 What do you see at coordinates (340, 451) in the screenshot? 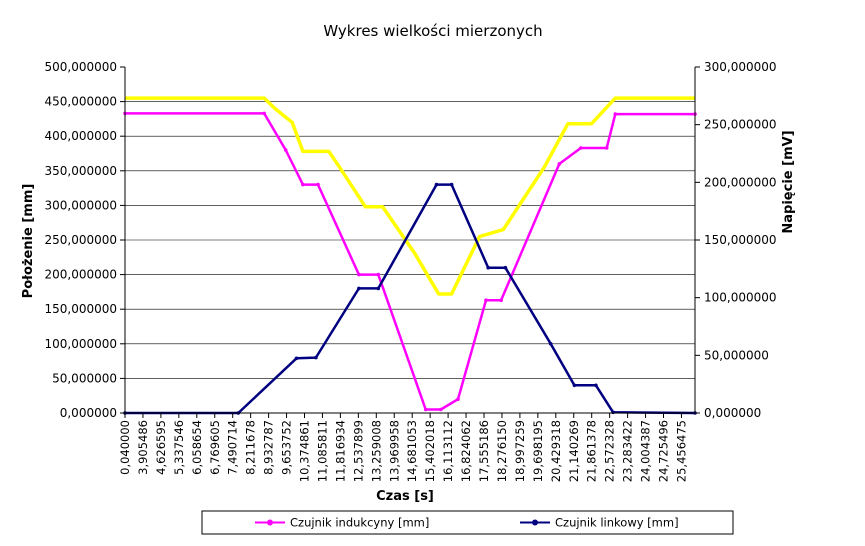
I see `x-tick-label: 11,816934` at bounding box center [340, 451].